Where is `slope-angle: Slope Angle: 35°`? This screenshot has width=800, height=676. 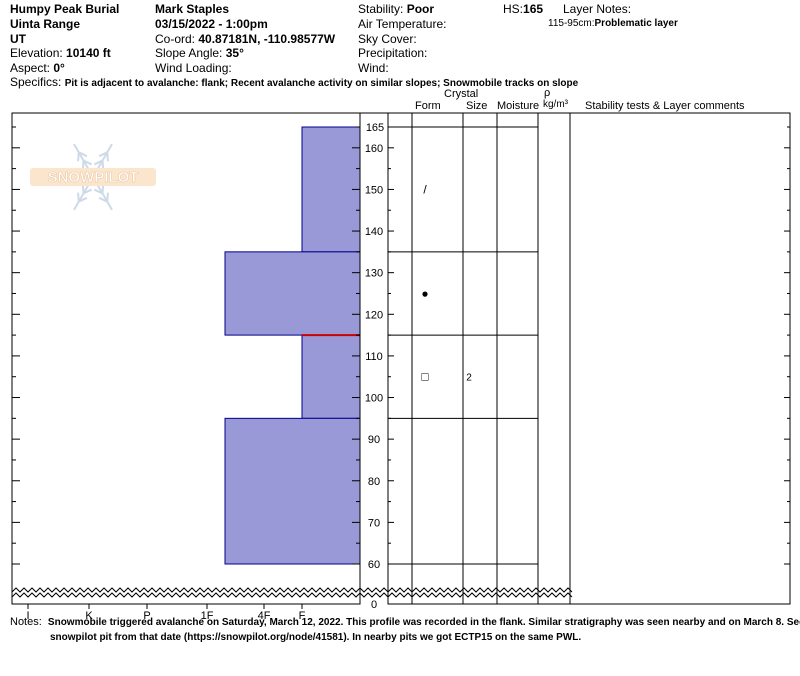 slope-angle: Slope Angle: 35° is located at coordinates (199, 53).